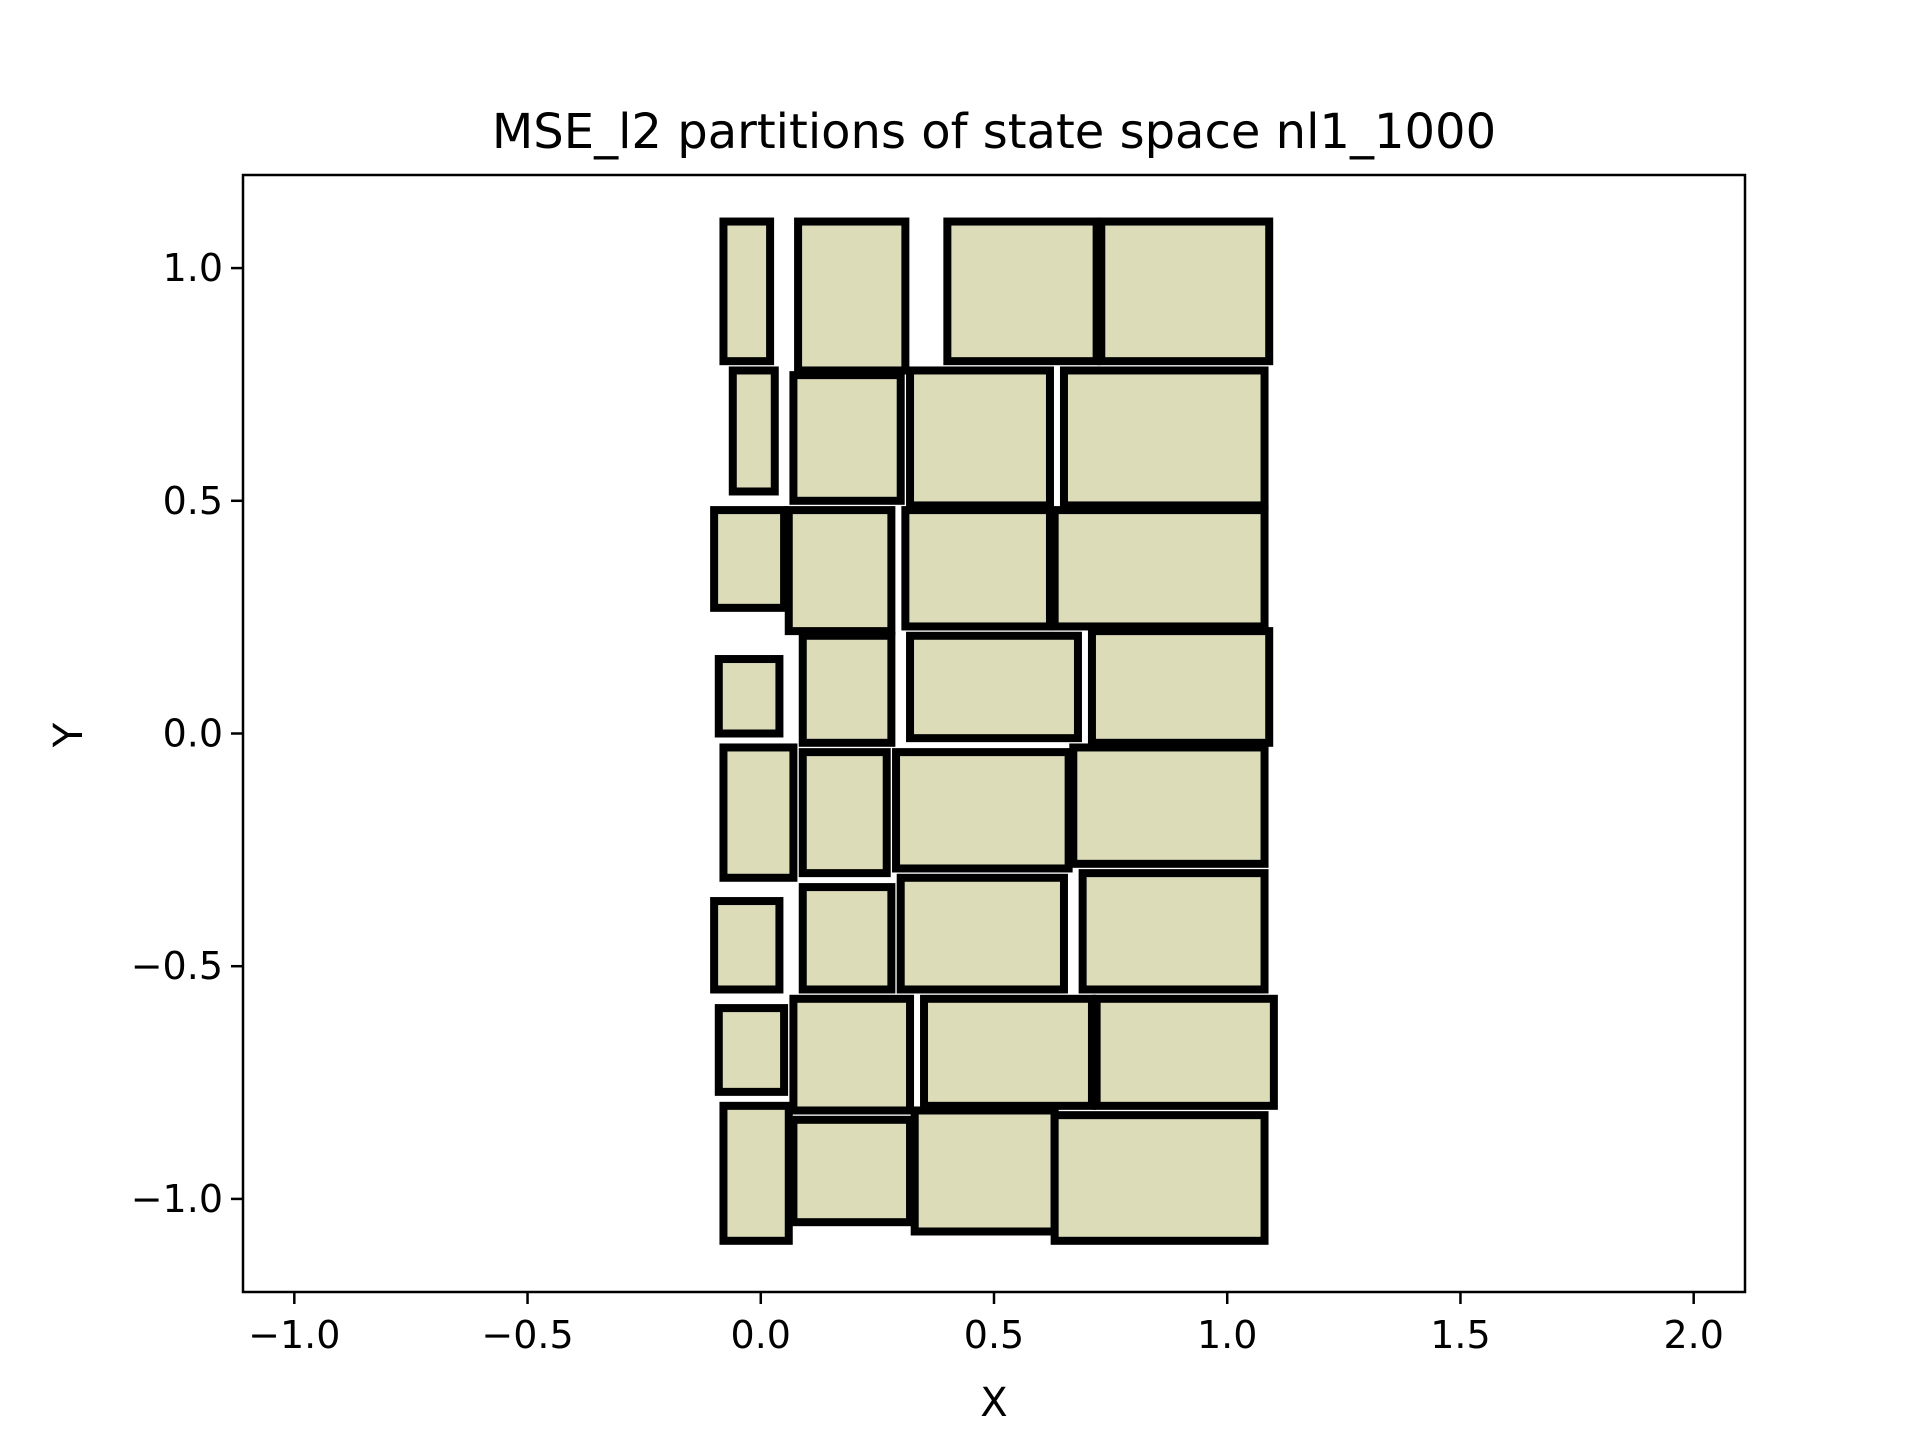 This screenshot has width=1920, height=1440. I want to click on y-tick-label: 1.0, so click(193, 268).